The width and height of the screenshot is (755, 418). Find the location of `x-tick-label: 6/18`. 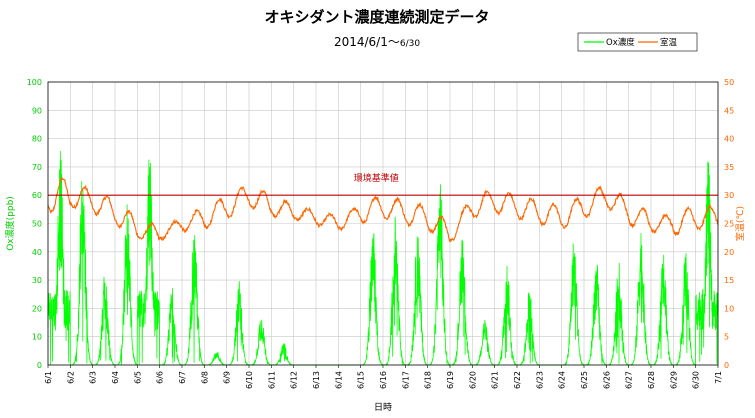

x-tick-label: 6/18 is located at coordinates (428, 380).